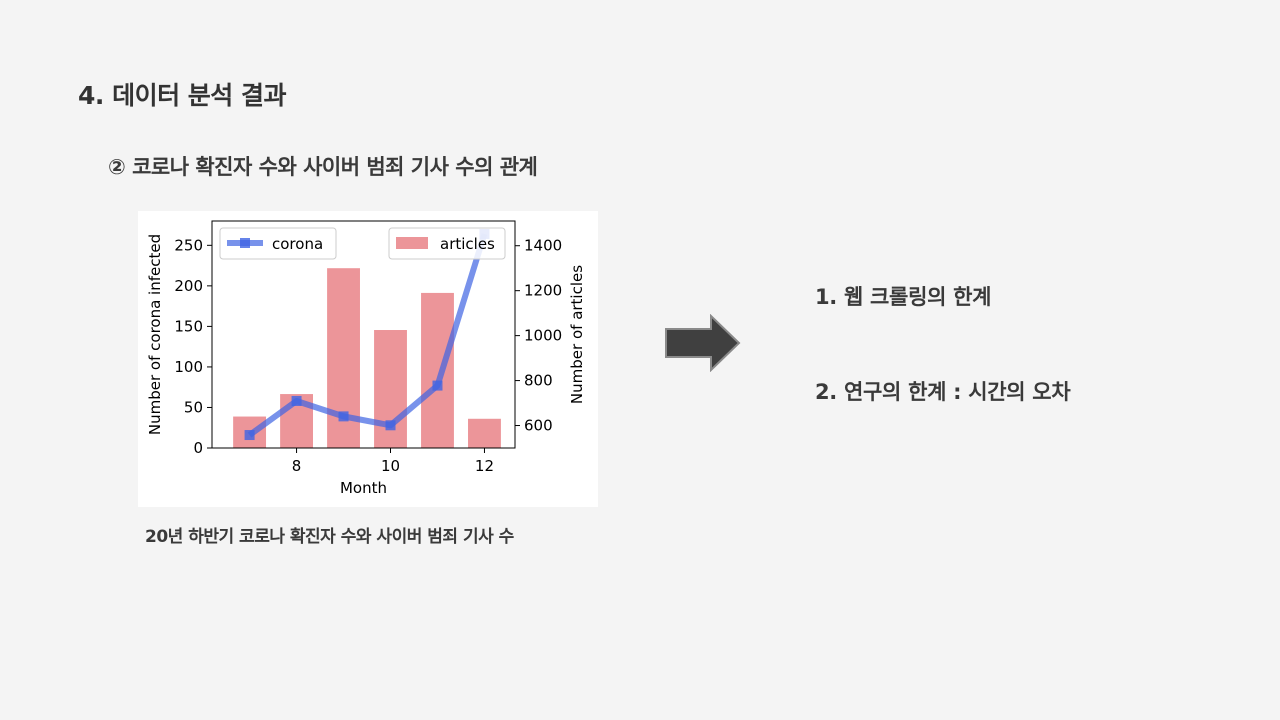 This screenshot has width=1280, height=720. Describe the element at coordinates (943, 392) in the screenshot. I see `limitation-research-time: 2. 연구의 한계 : 시간의 오차` at that location.